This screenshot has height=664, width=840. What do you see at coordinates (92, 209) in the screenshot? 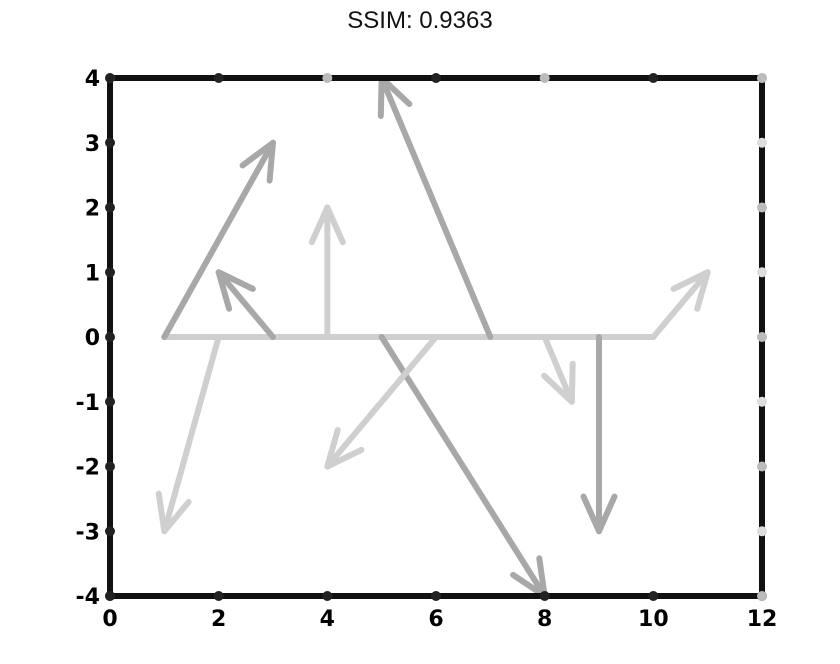
I see `y-tick-label: 2` at bounding box center [92, 209].